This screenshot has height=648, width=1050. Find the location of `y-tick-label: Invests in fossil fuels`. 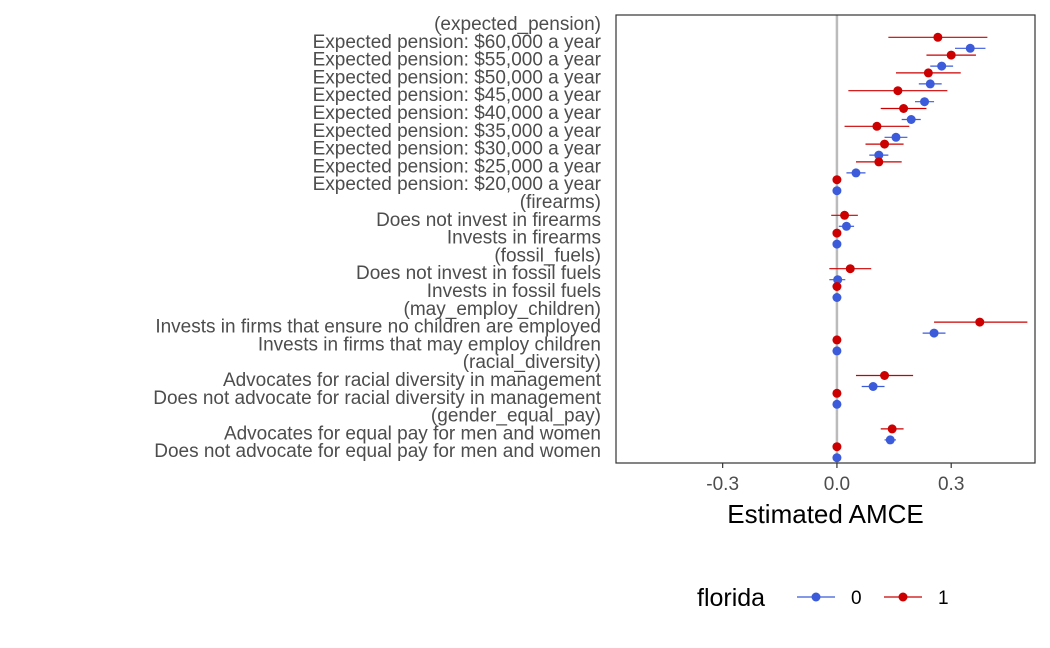

y-tick-label: Invests in fossil fuels is located at coordinates (514, 291).